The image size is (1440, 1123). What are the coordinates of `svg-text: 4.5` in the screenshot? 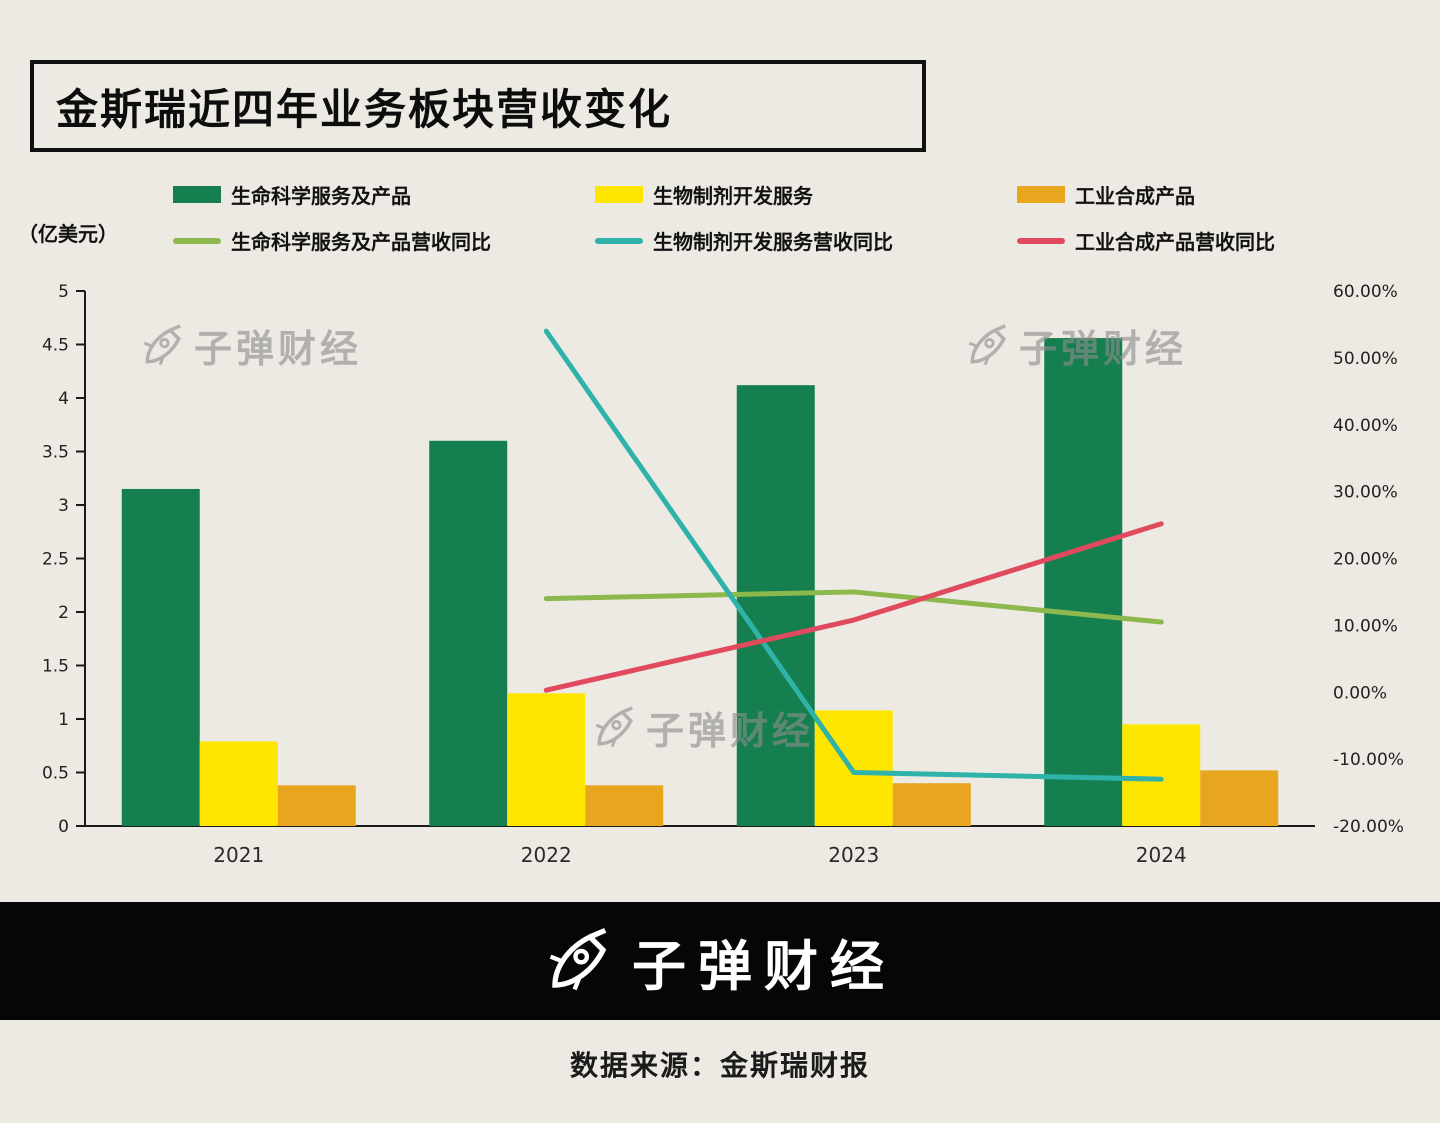 It's located at (55, 346).